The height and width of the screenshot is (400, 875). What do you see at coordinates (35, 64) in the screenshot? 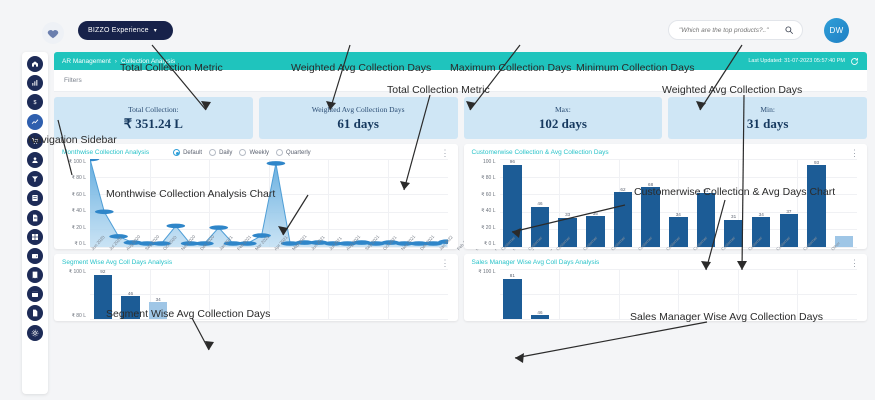
I see `sidebar-item-home` at bounding box center [35, 64].